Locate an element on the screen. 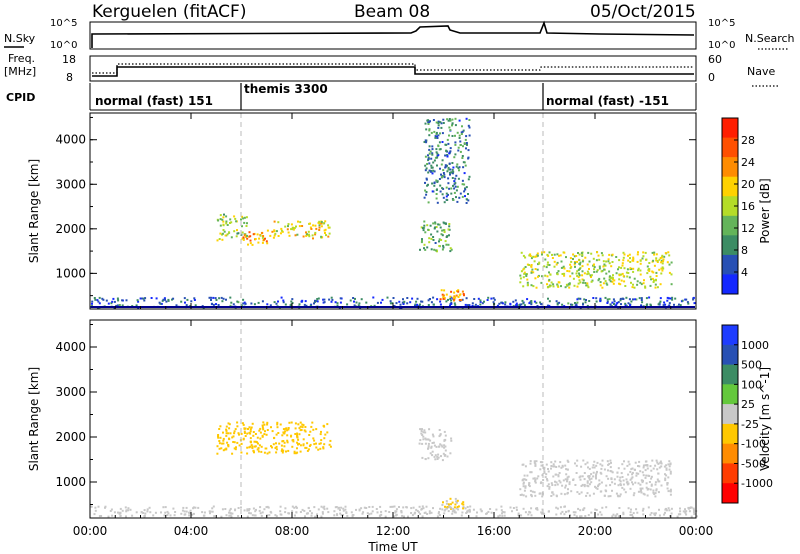 The width and height of the screenshot is (800, 554). velocity-colorbar-swatch is located at coordinates (730, 355).